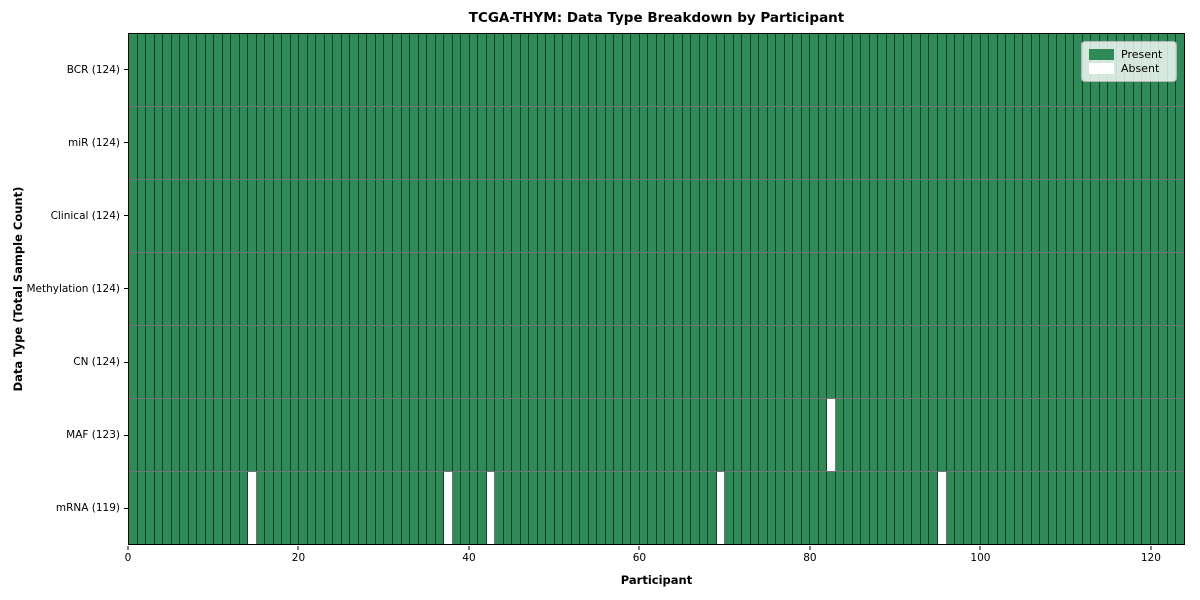  I want to click on x-tick-mark, so click(298, 548).